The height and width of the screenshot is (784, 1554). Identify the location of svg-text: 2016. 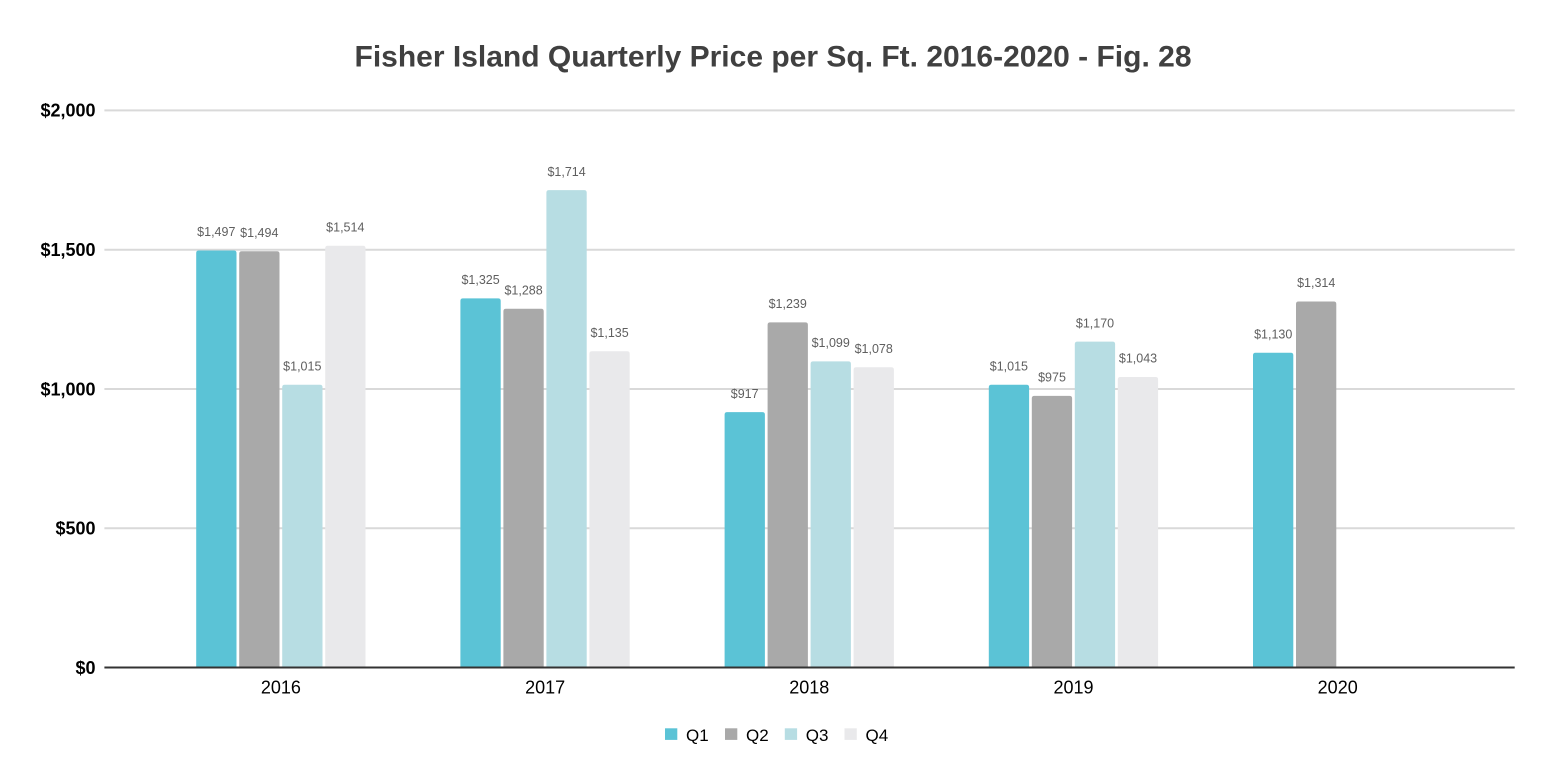
(281, 687).